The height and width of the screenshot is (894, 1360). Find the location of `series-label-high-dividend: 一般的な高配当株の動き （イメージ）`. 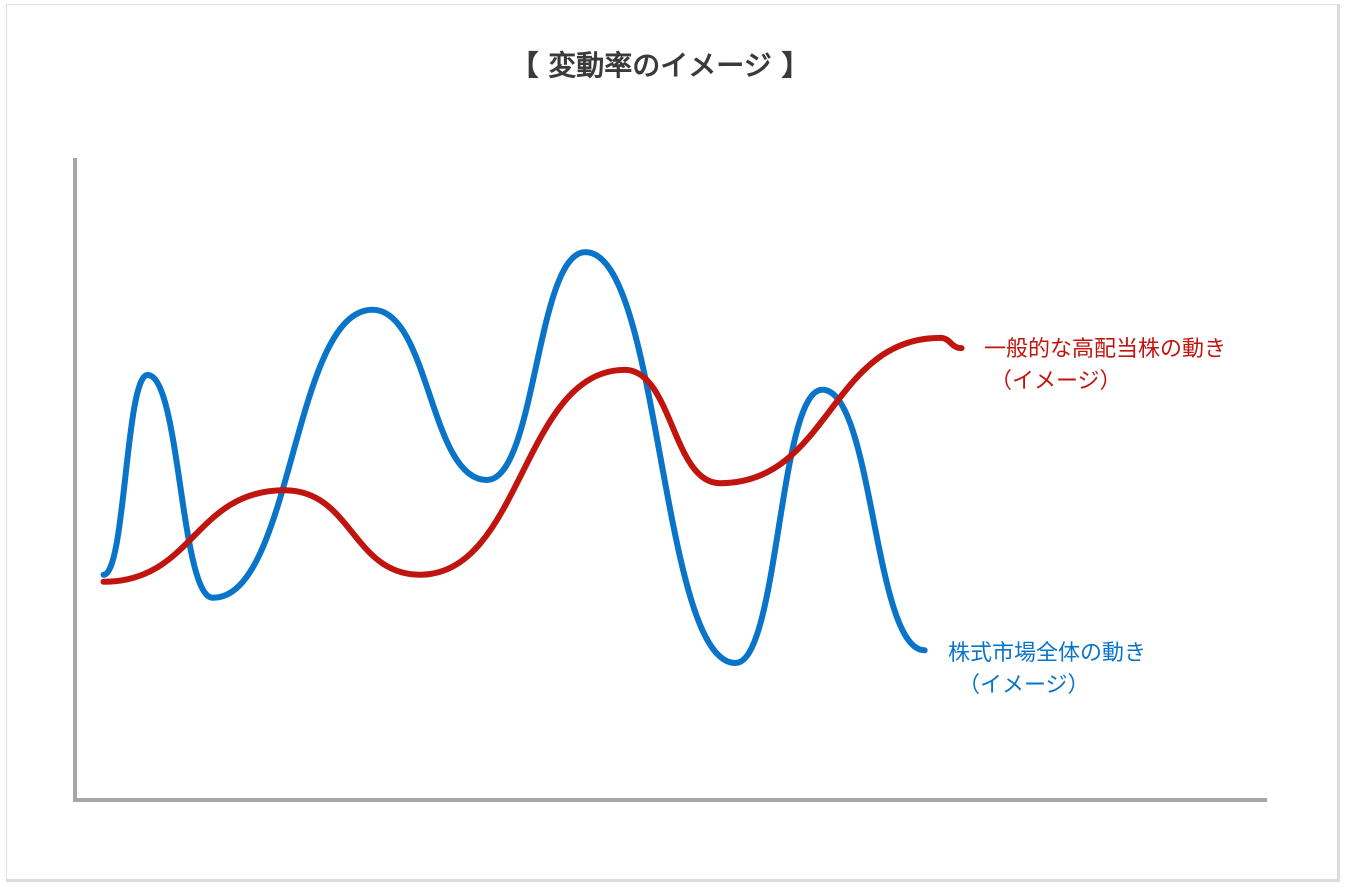

series-label-high-dividend: 一般的な高配当株の動き （イメージ） is located at coordinates (1105, 366).